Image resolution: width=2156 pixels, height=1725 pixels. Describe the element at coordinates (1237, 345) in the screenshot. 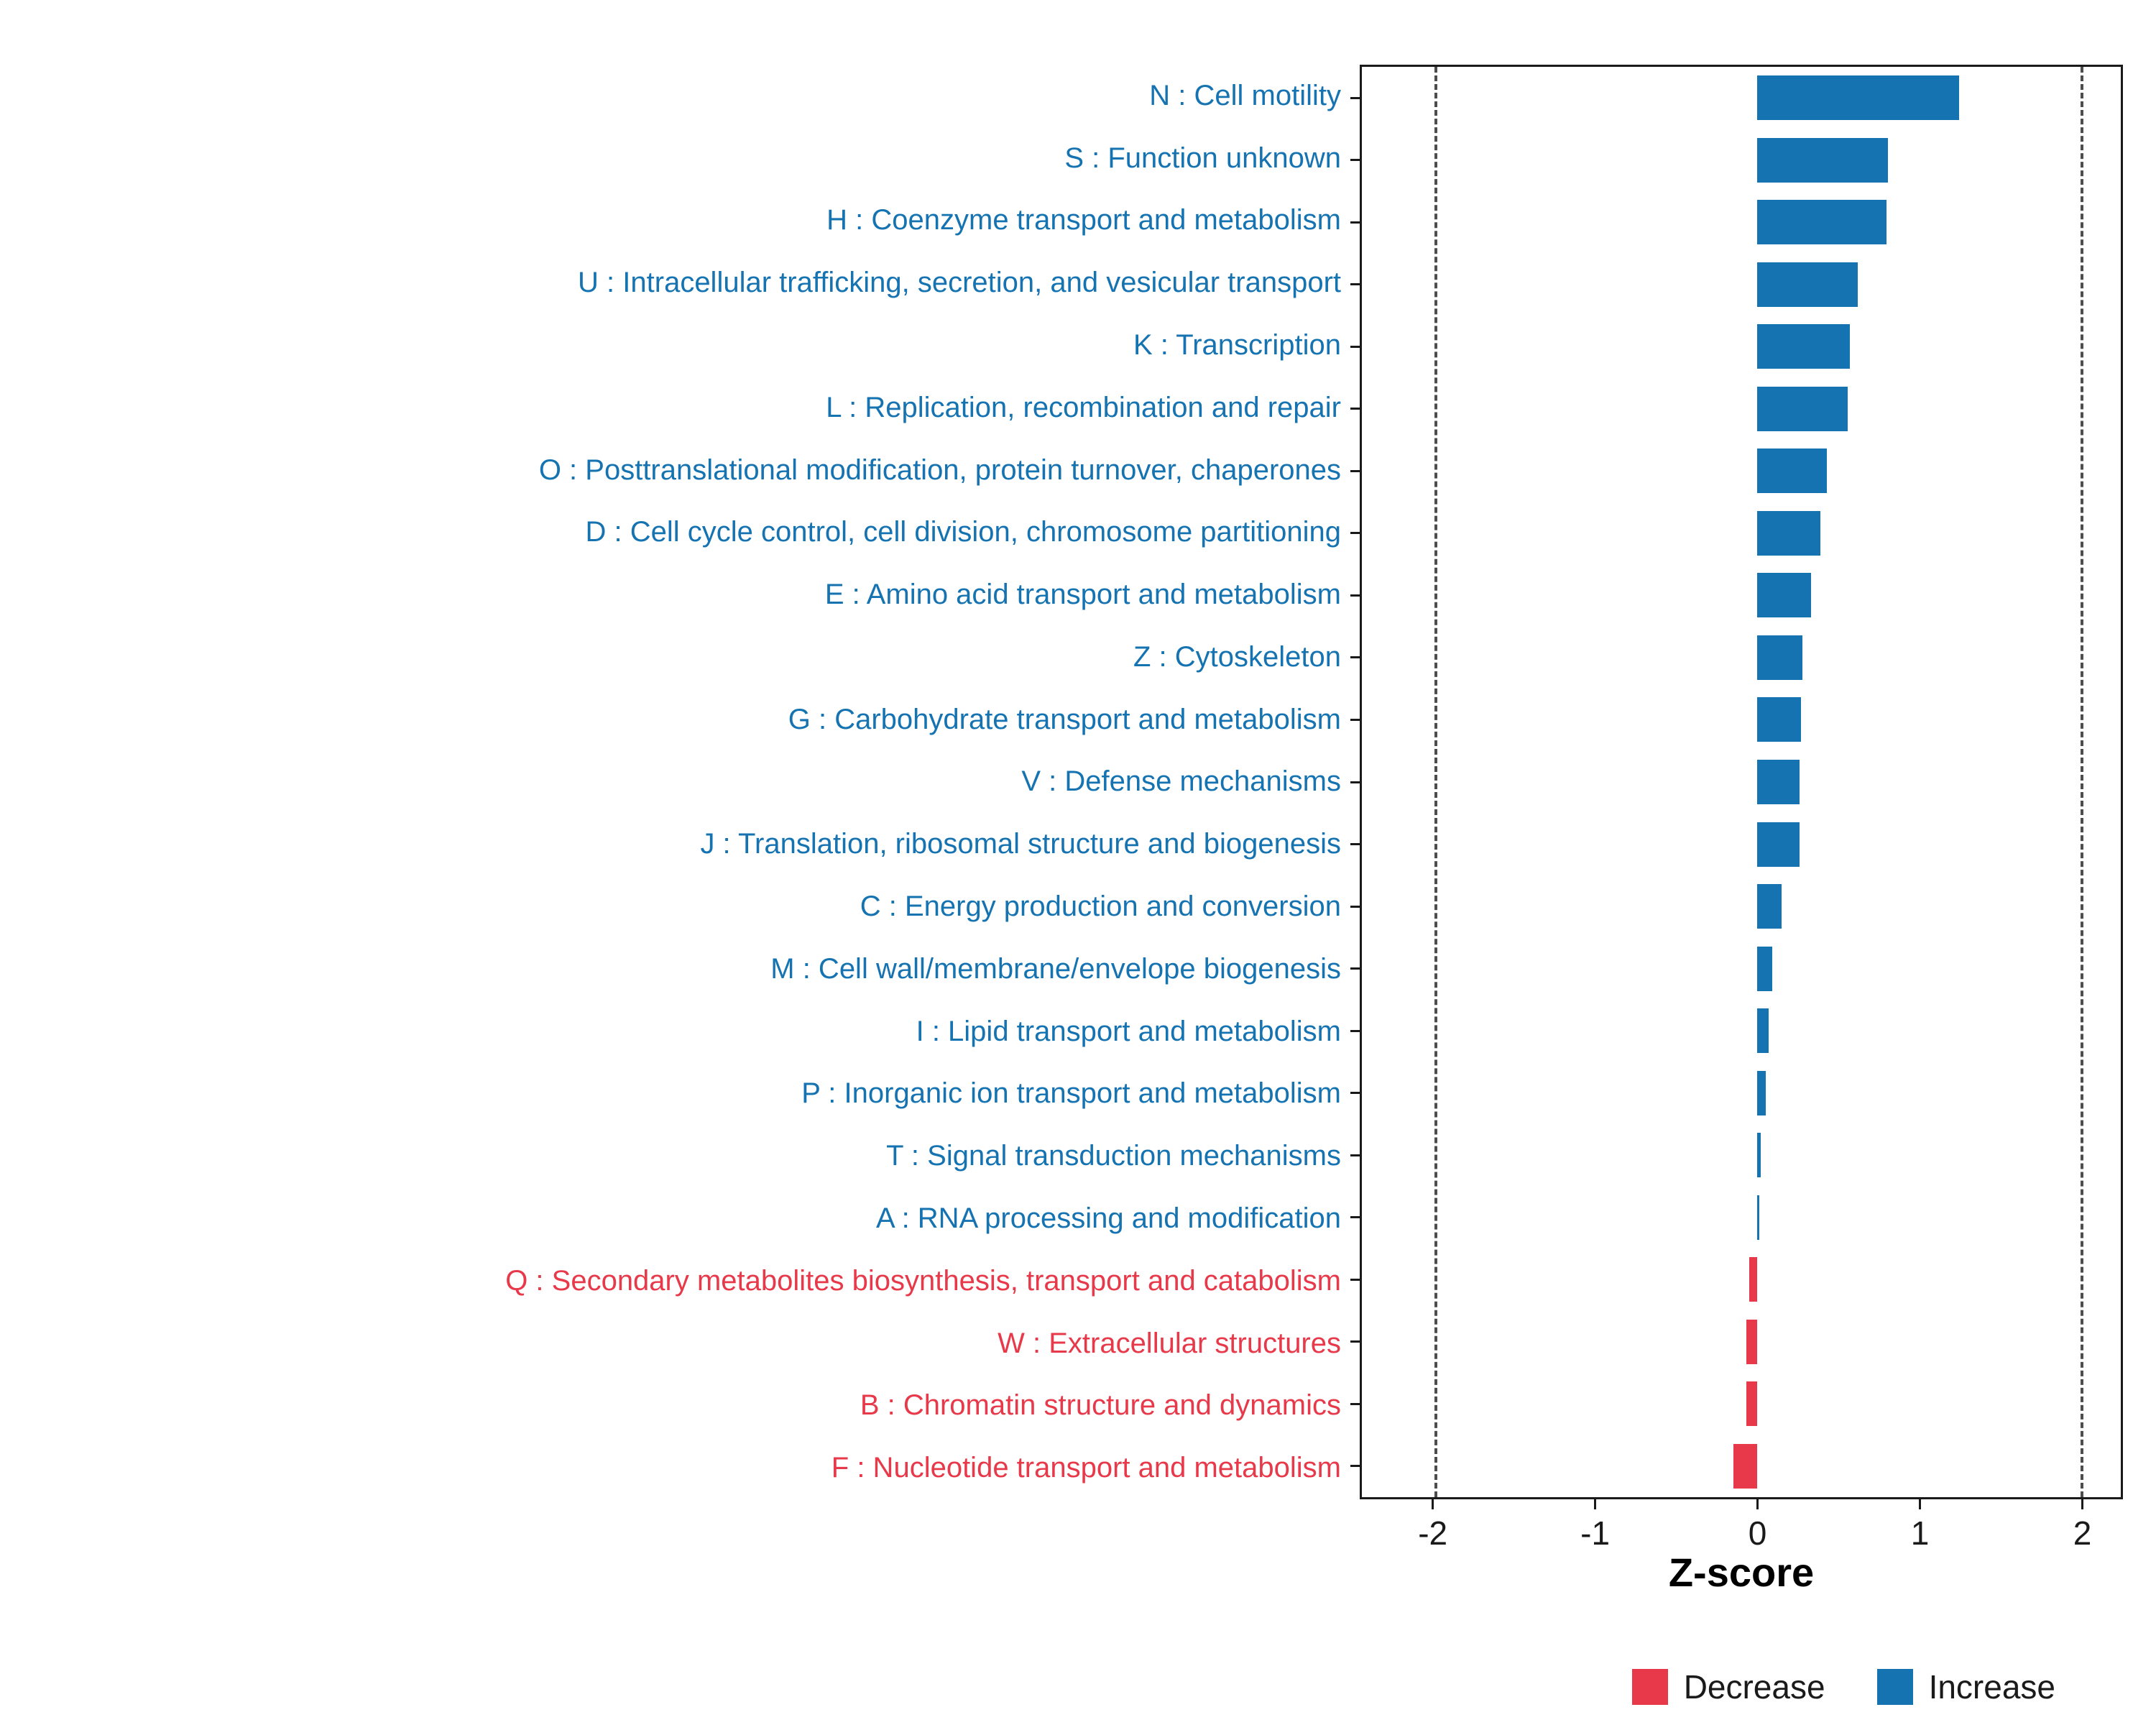

I see `y-axis-label: K : Transcription` at that location.